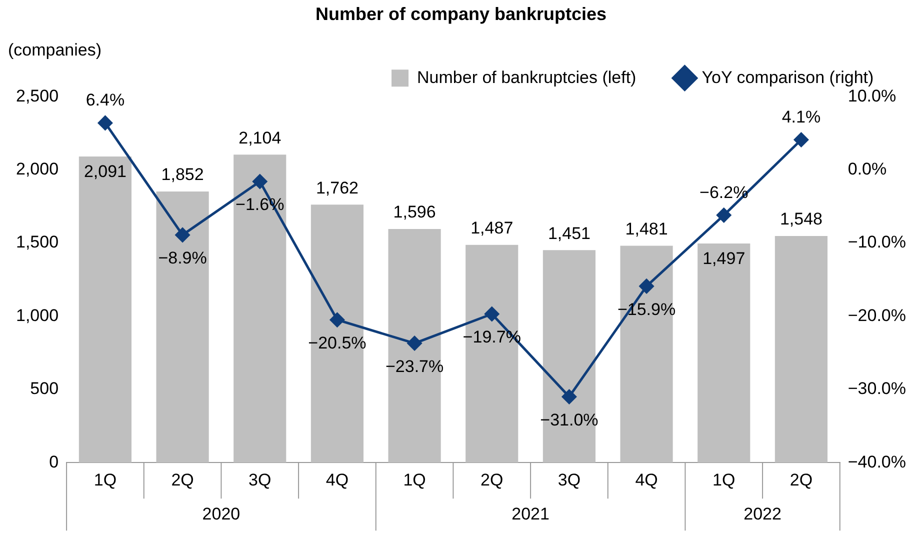  Describe the element at coordinates (55, 50) in the screenshot. I see `y-axis-title: (companies)` at that location.